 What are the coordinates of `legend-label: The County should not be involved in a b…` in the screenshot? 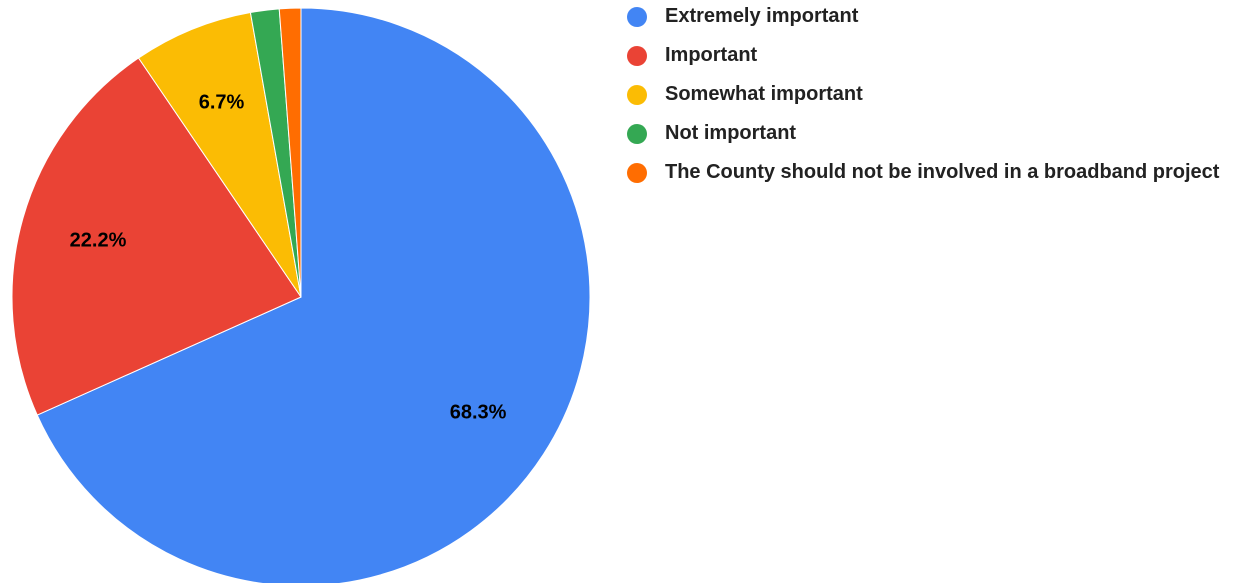 It's located at (942, 172).